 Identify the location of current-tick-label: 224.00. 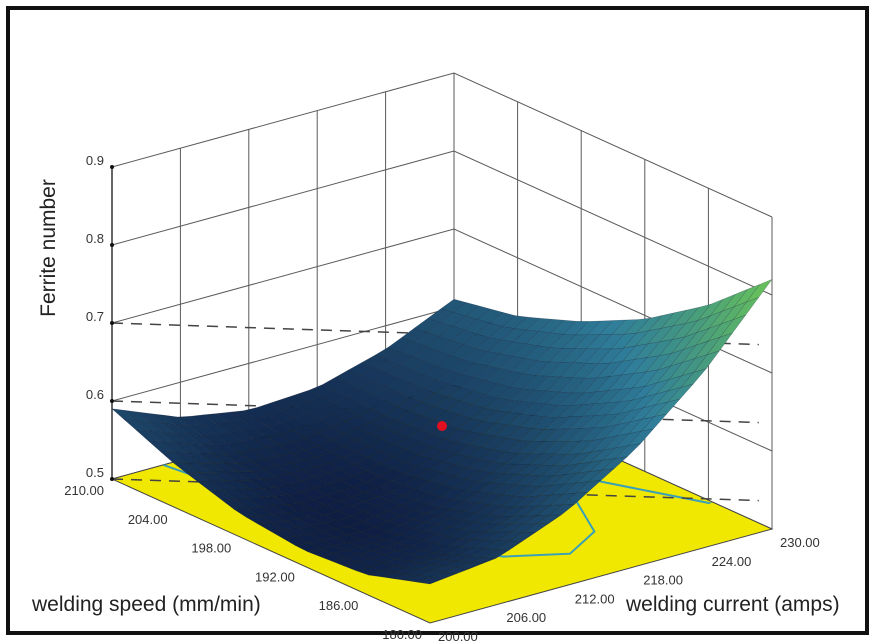
(732, 561).